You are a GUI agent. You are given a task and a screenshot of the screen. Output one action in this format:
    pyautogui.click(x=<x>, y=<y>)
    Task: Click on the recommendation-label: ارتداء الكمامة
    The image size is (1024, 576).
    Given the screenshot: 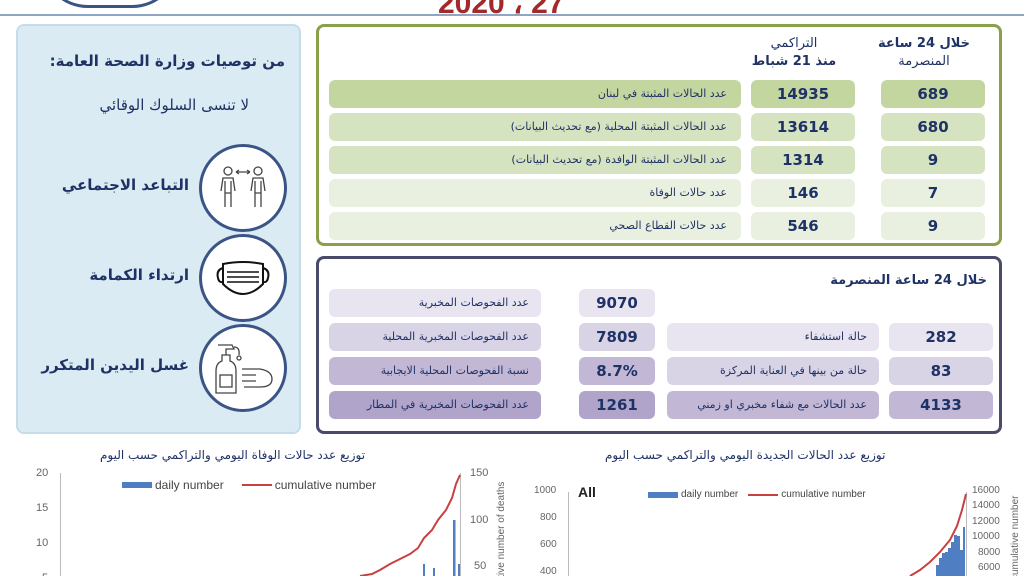 What is the action you would take?
    pyautogui.click(x=139, y=275)
    